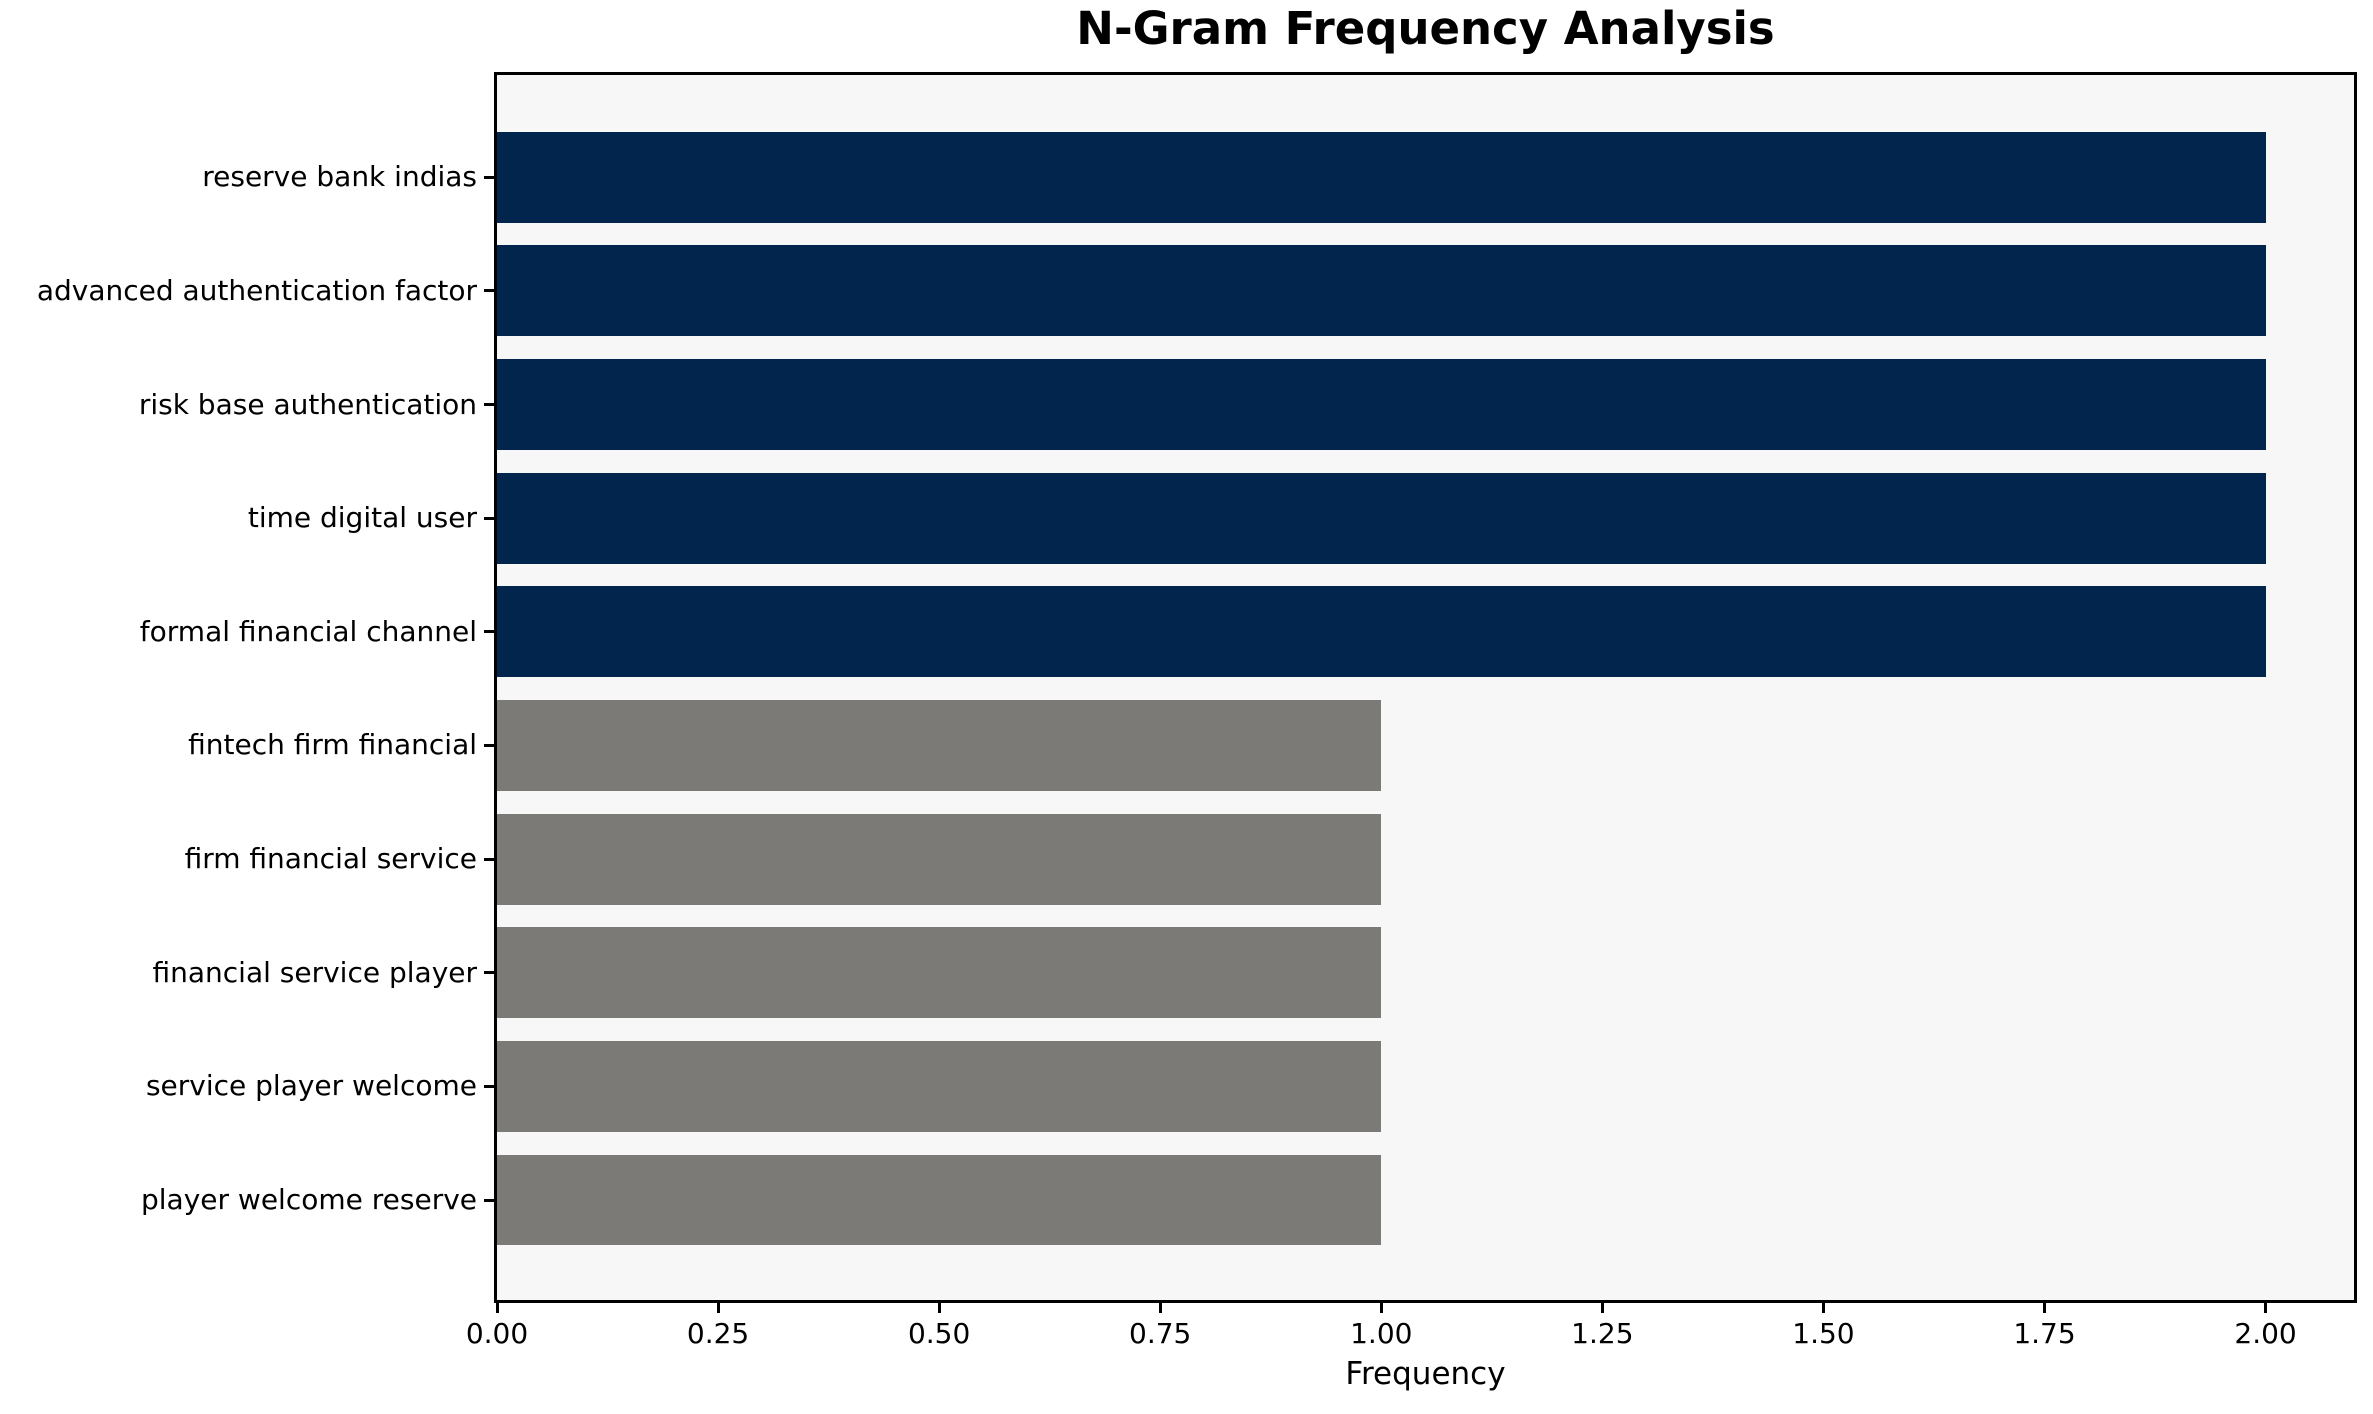 Image resolution: width=2373 pixels, height=1414 pixels. What do you see at coordinates (1381, 291) in the screenshot?
I see `bar-advanced-authentication-factor` at bounding box center [1381, 291].